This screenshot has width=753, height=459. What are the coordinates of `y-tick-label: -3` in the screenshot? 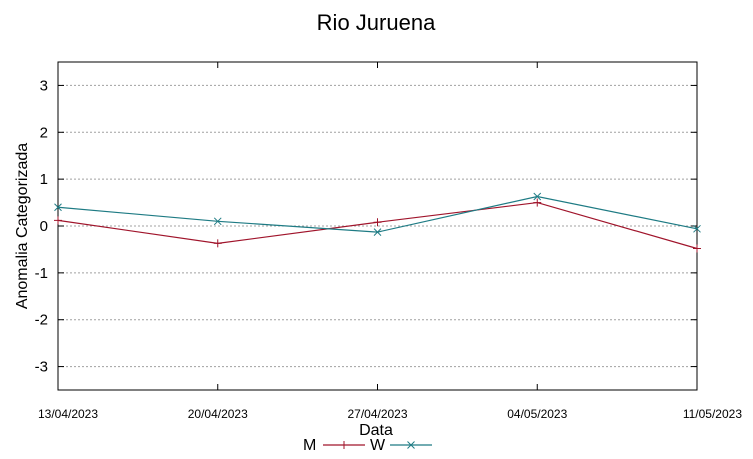 It's located at (41, 367).